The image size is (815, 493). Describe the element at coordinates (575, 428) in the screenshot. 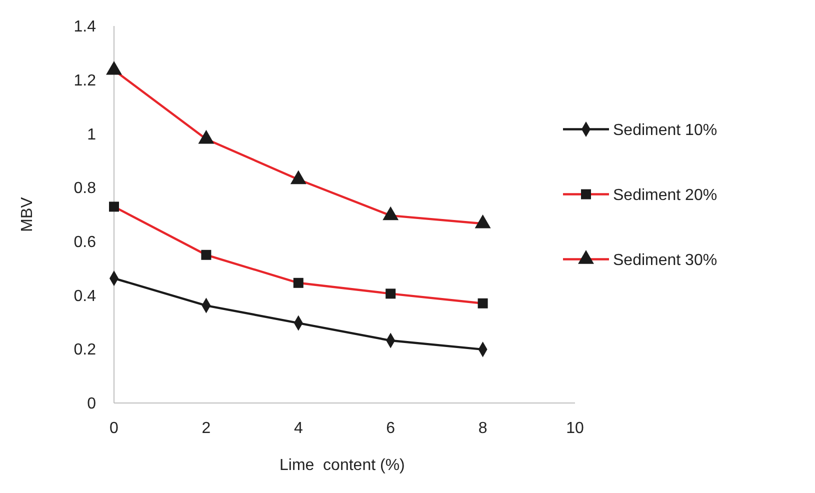

I see `x-tick-label: 10` at that location.